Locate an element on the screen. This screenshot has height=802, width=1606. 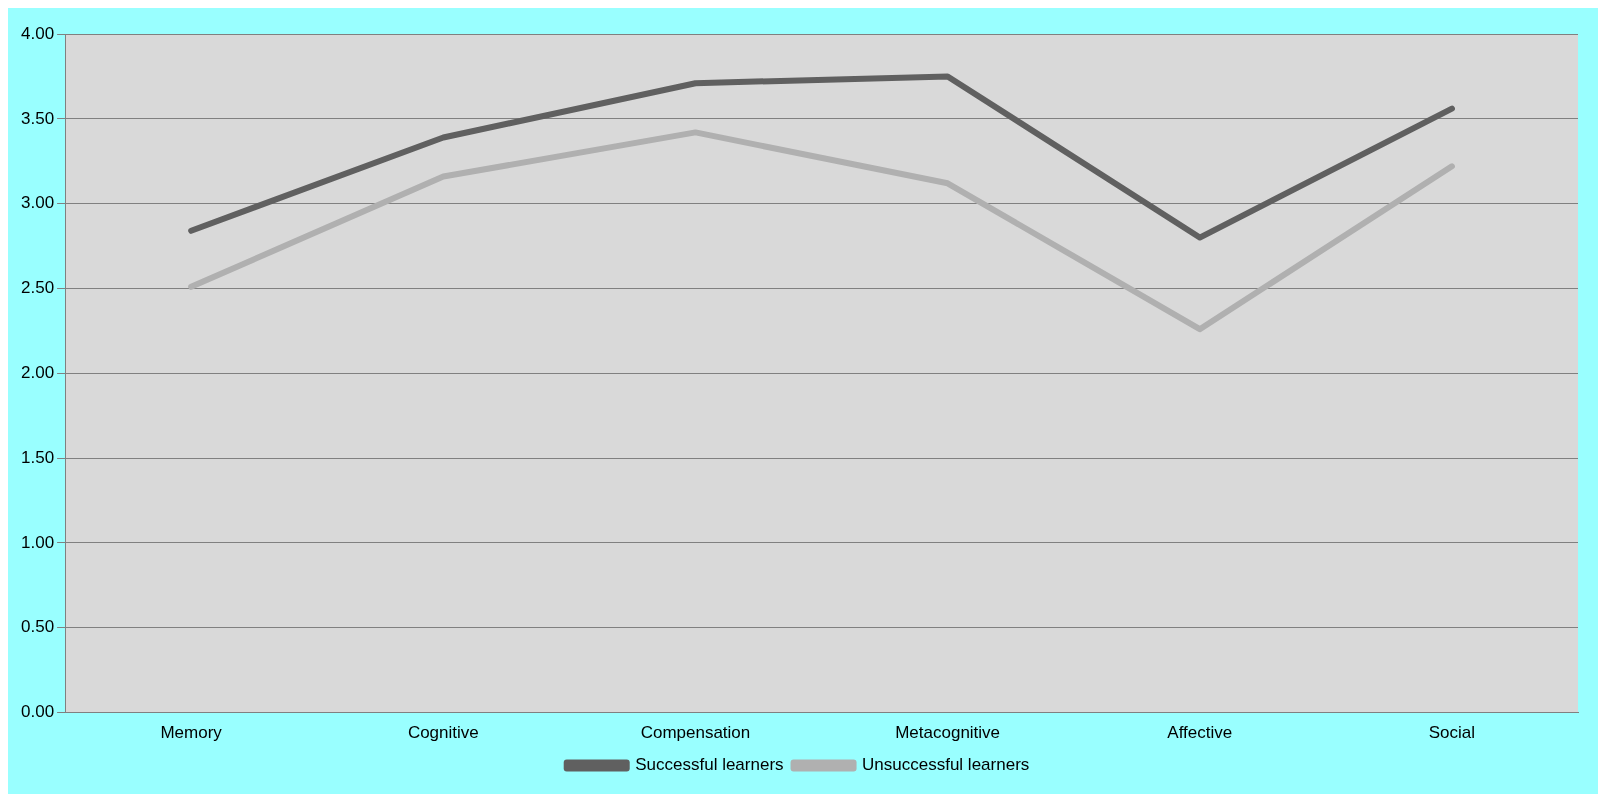
x-tick-label: Affective is located at coordinates (1200, 733).